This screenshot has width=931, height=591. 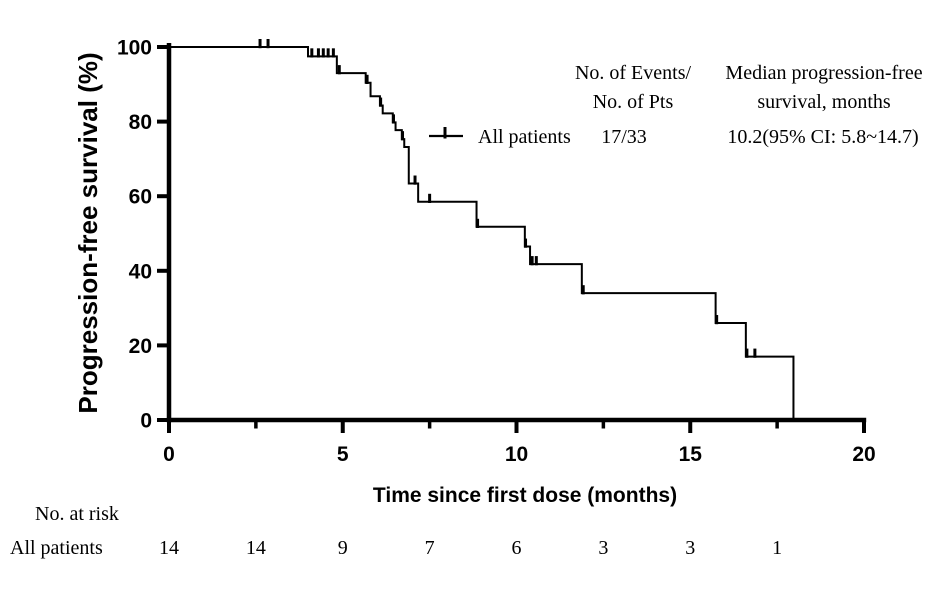 What do you see at coordinates (470, 548) in the screenshot?
I see `risk-table-values: 14 14 9 7 6 3 3 1` at bounding box center [470, 548].